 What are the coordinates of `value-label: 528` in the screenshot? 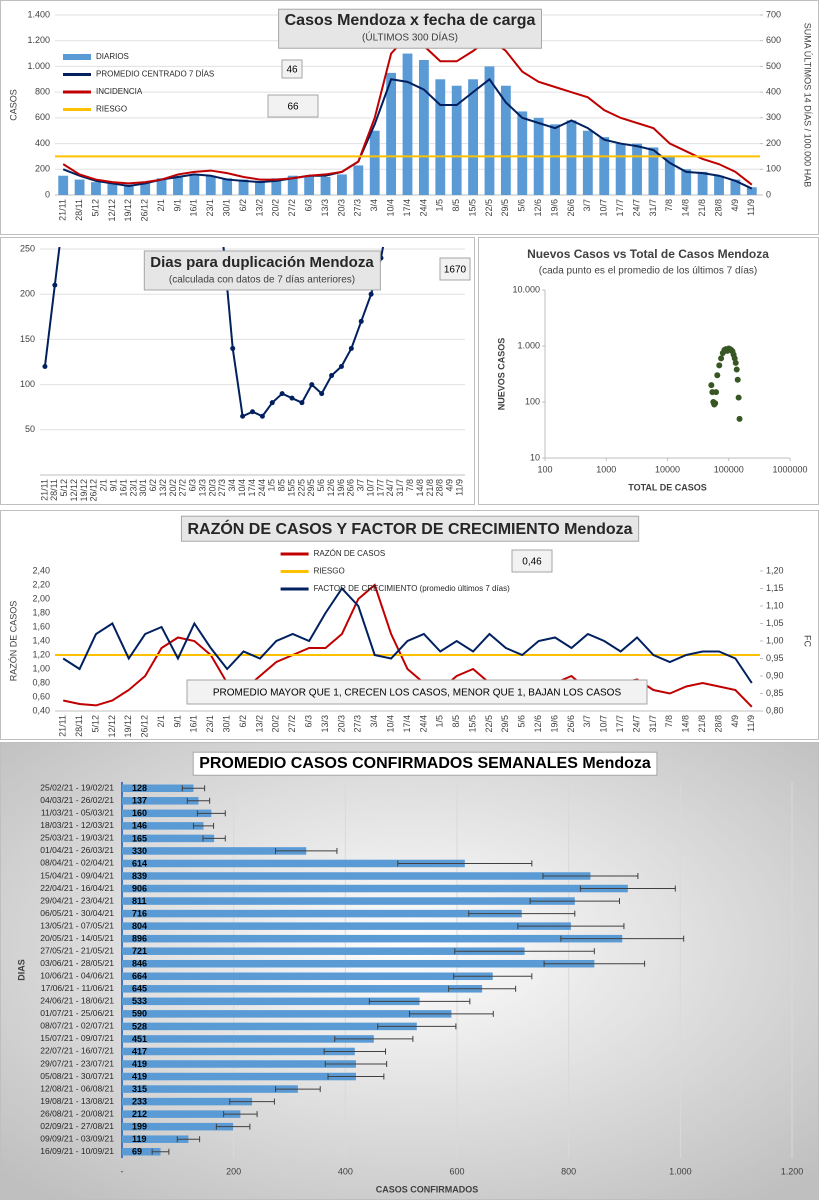 It's located at (139, 1026).